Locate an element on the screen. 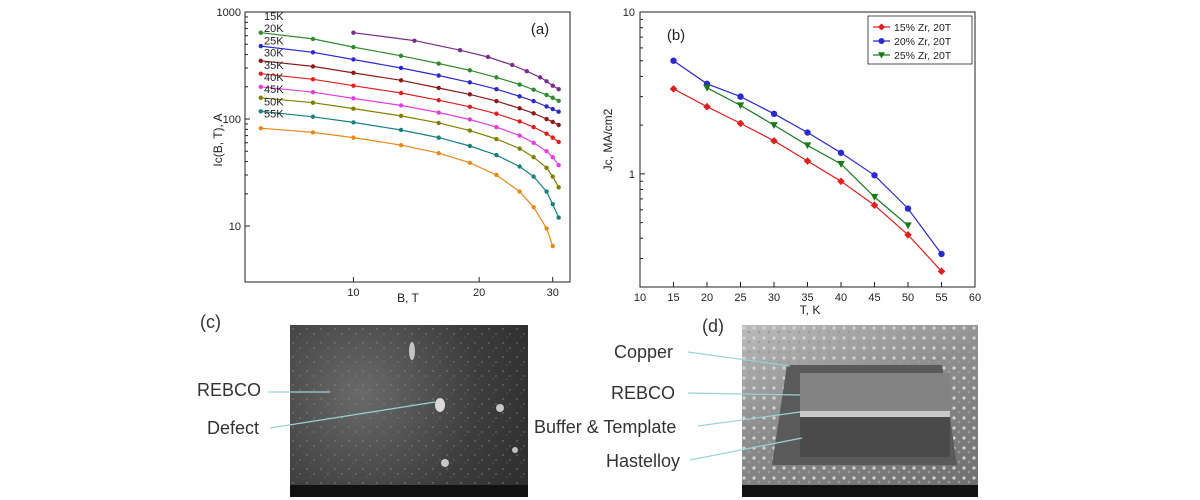 This screenshot has height=500, width=1200. label-rebco-c: REBCO is located at coordinates (229, 390).